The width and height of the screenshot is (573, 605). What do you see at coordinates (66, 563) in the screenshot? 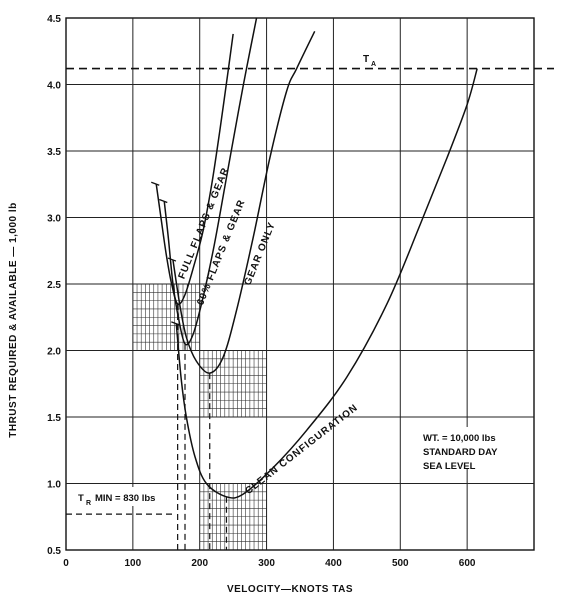
I see `x-tick-label: 0` at bounding box center [66, 563].